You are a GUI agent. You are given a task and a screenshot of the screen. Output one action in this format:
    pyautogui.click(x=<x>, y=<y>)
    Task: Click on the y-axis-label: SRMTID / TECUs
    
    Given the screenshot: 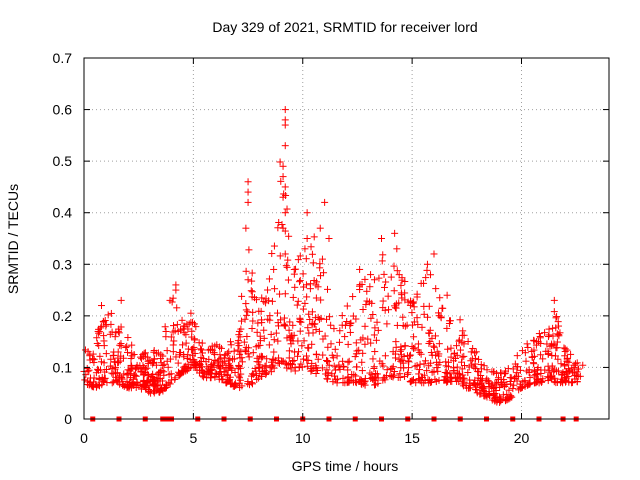 What is the action you would take?
    pyautogui.click(x=13, y=239)
    